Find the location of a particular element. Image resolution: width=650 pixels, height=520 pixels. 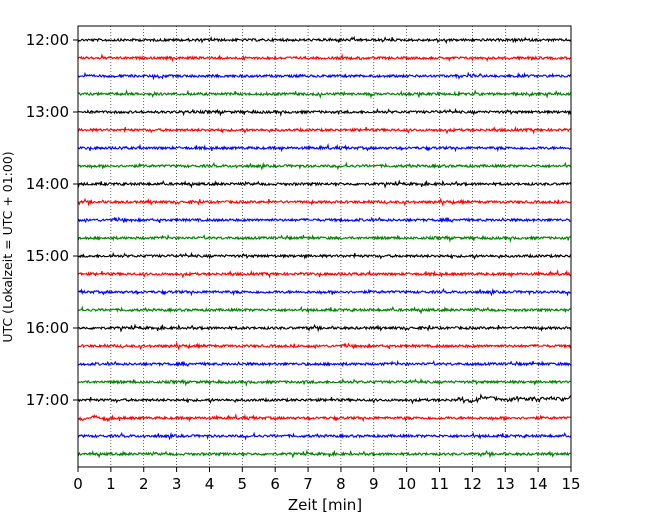

y-tick-label: 16:00 is located at coordinates (47, 328).